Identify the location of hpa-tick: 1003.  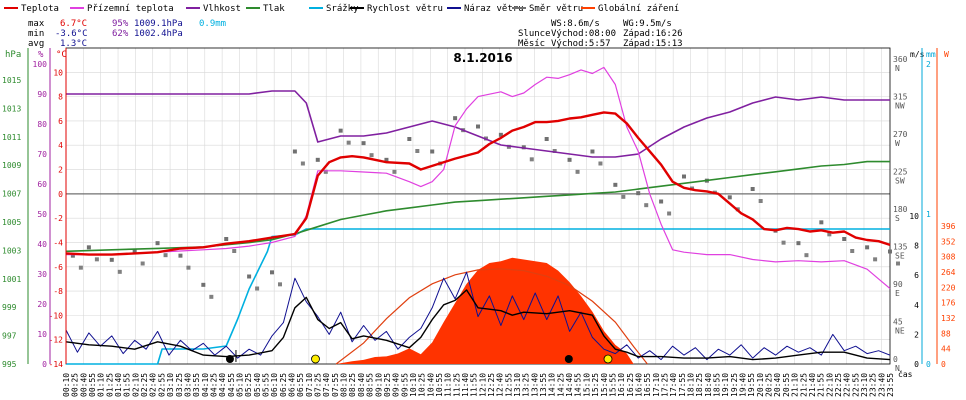
(11, 250).